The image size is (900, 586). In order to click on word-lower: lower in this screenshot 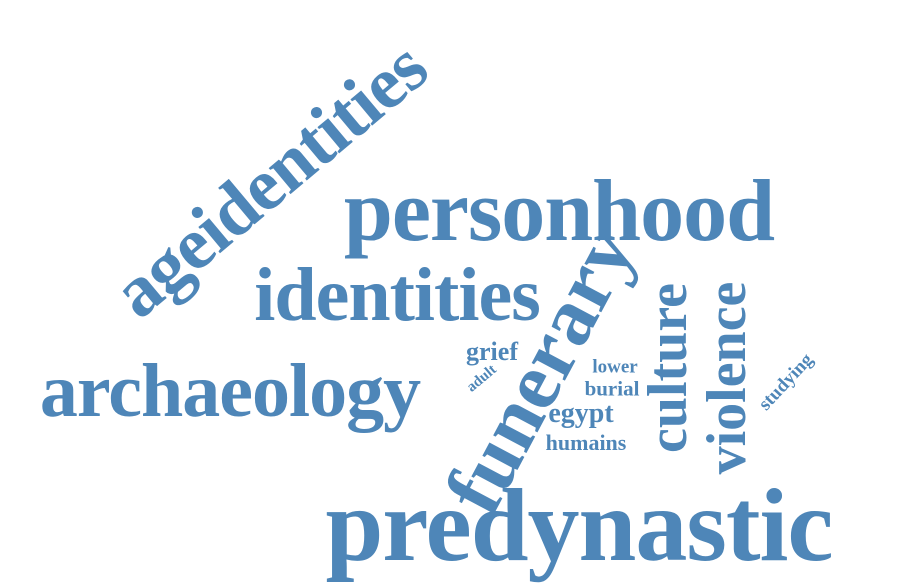, I will do `click(615, 367)`.